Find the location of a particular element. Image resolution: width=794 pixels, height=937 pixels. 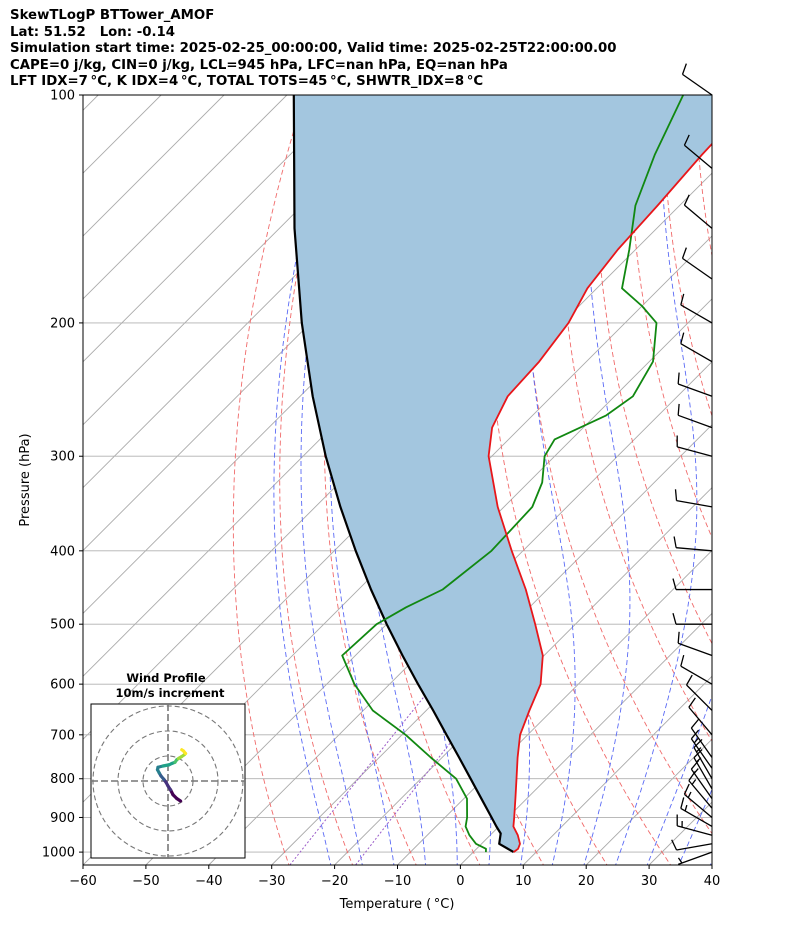

x-tick-label: 10 is located at coordinates (523, 881).